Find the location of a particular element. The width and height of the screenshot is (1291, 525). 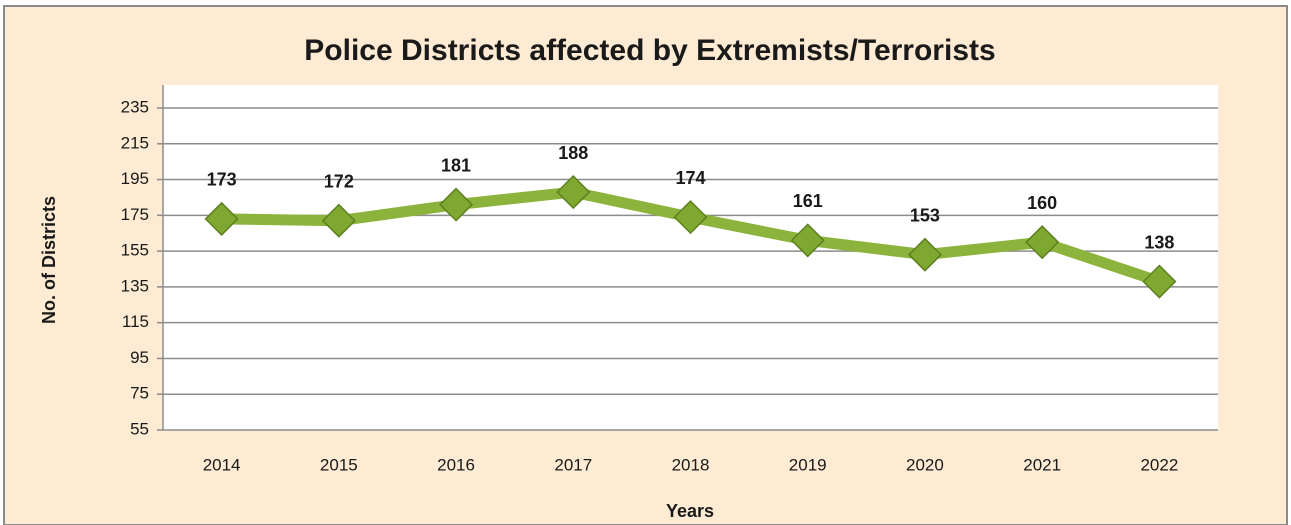

y-tick-label: 235 is located at coordinates (135, 106).